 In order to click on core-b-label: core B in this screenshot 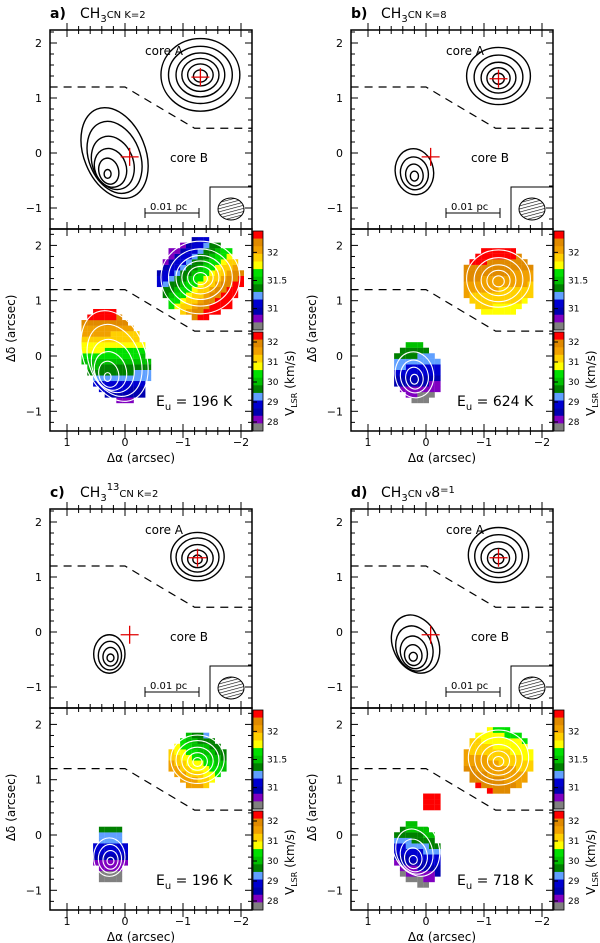, I will do `click(490, 158)`.